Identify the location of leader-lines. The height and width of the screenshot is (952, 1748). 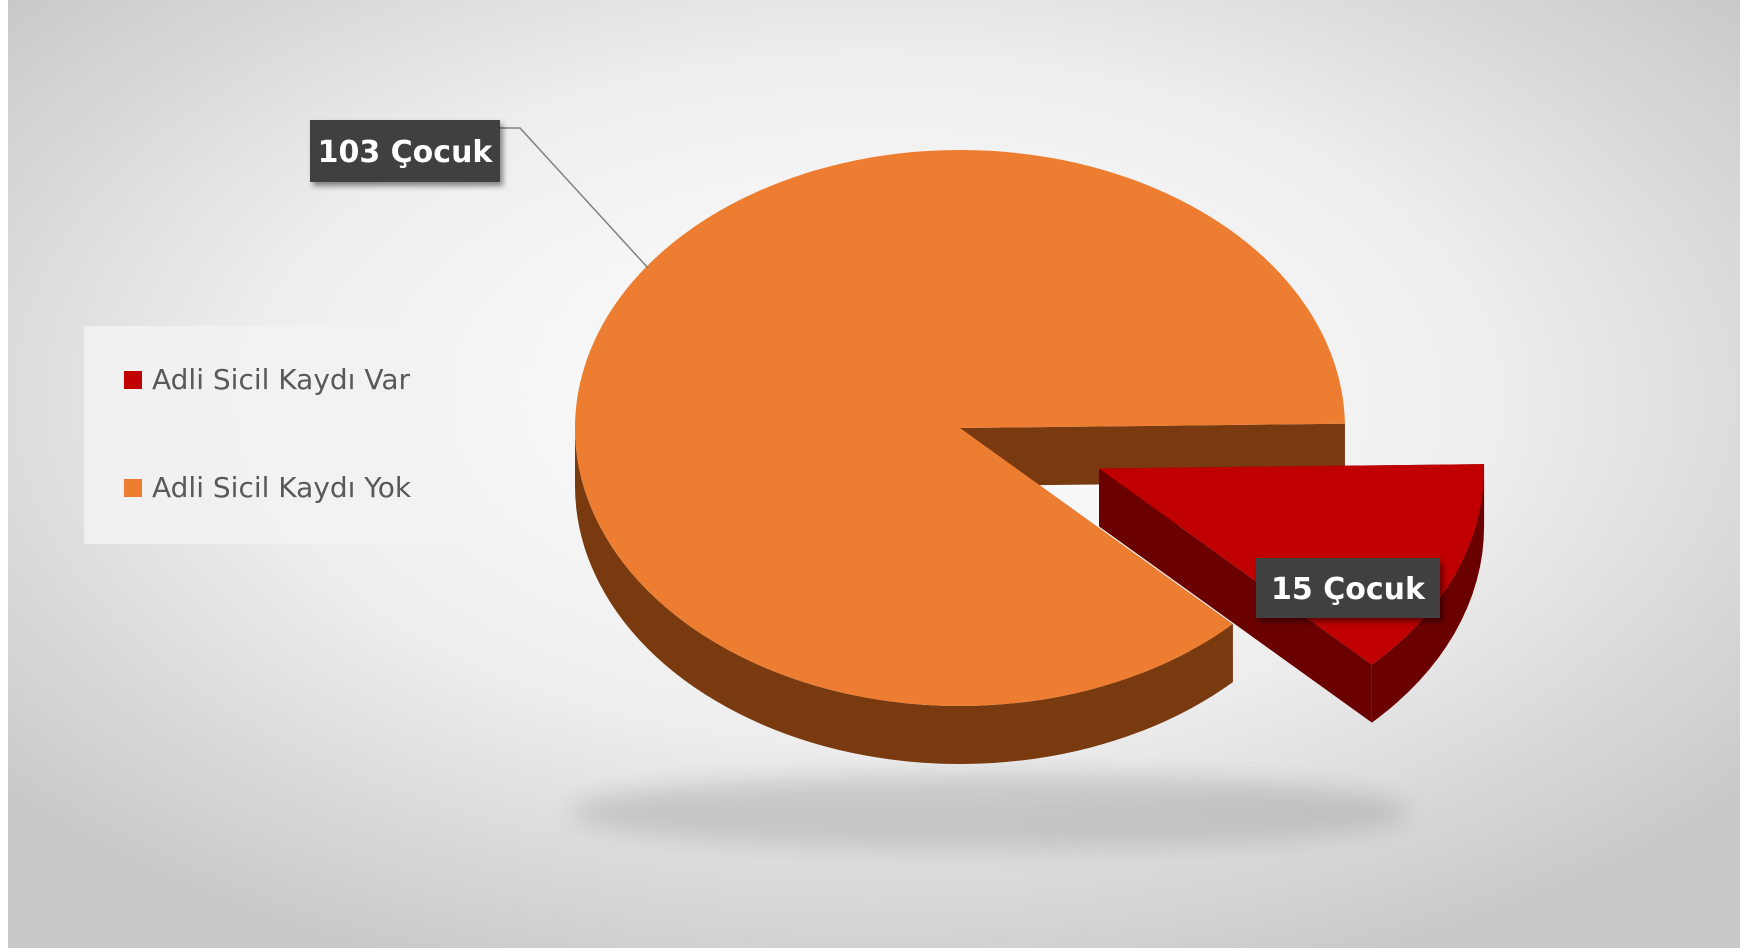
(574, 198).